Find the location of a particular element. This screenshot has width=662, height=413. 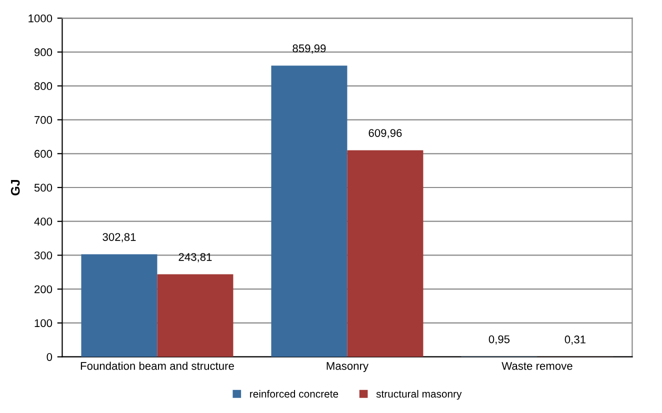

data-label: 302,81 is located at coordinates (119, 237).